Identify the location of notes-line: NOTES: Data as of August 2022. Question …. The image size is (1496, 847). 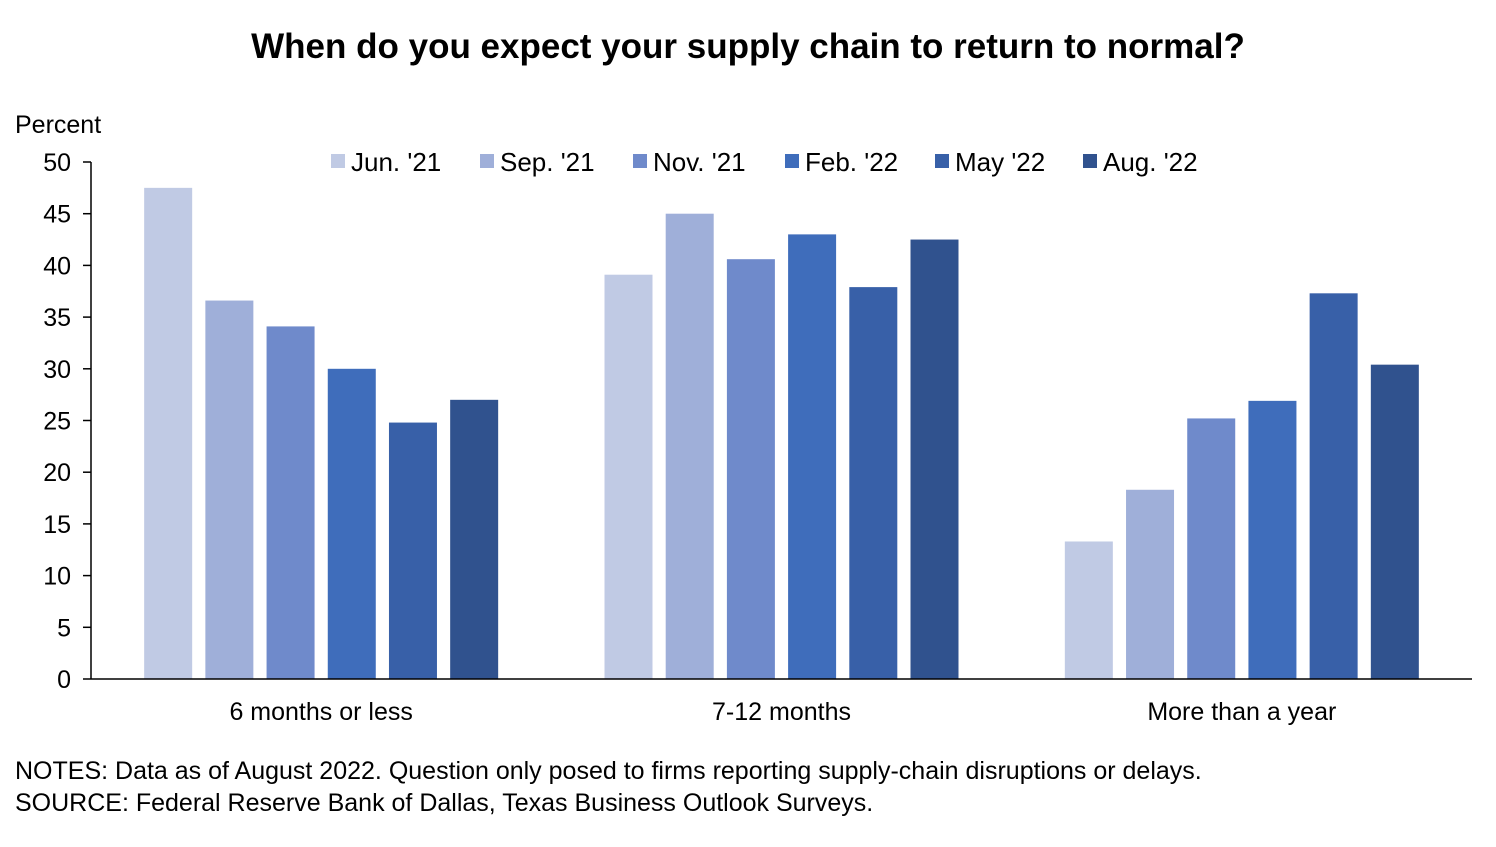
(608, 771).